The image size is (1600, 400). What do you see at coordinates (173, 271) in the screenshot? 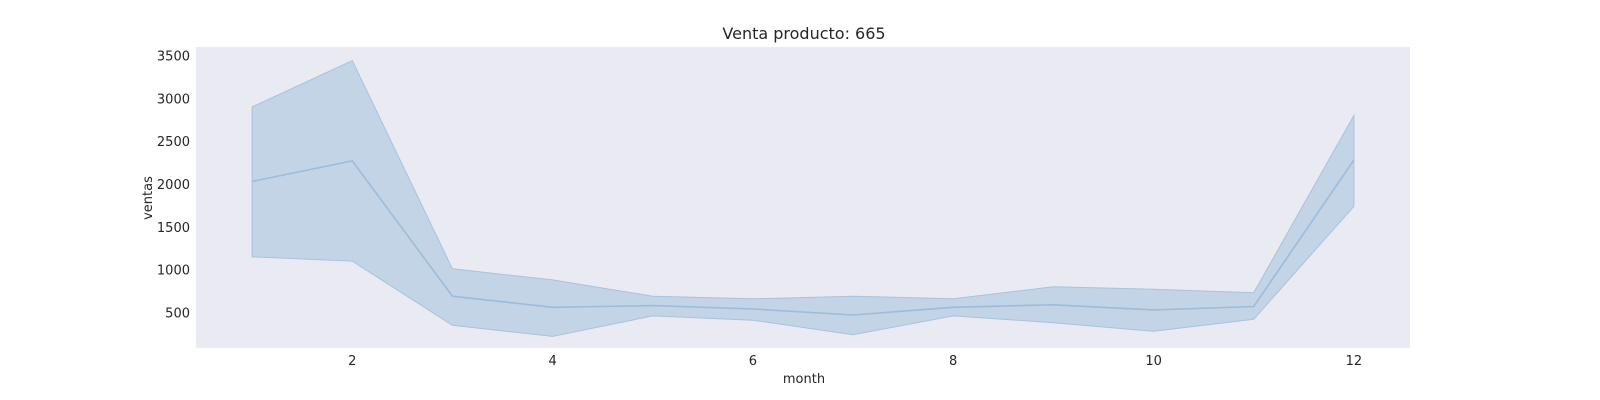
I see `y-tick-label: 1000` at bounding box center [173, 271].